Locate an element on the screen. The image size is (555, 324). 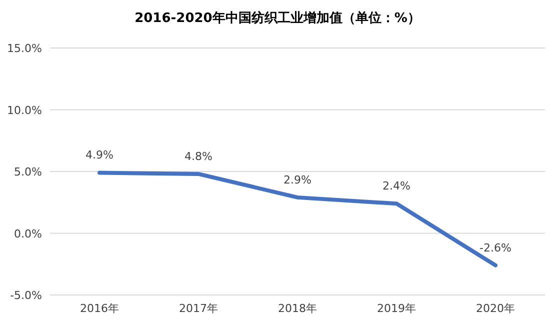
data-label: 4.9% is located at coordinates (100, 155).